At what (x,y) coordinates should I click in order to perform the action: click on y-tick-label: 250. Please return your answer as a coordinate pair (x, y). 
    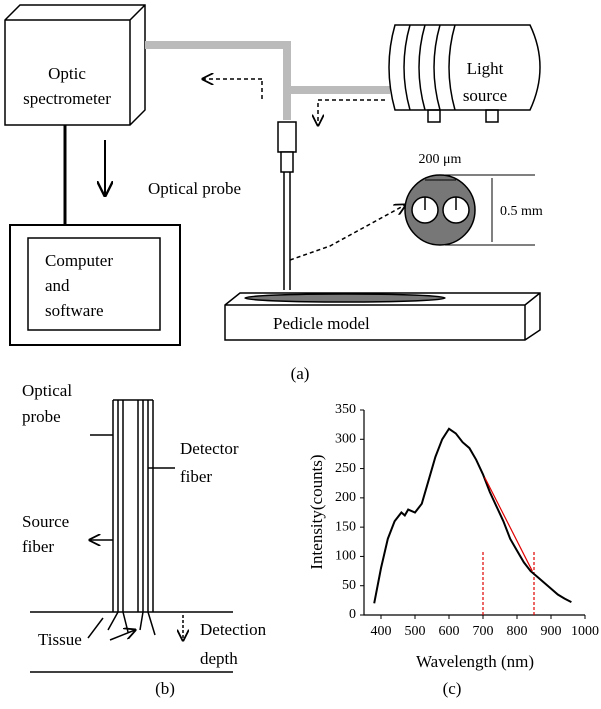
    Looking at the image, I should click on (345, 468).